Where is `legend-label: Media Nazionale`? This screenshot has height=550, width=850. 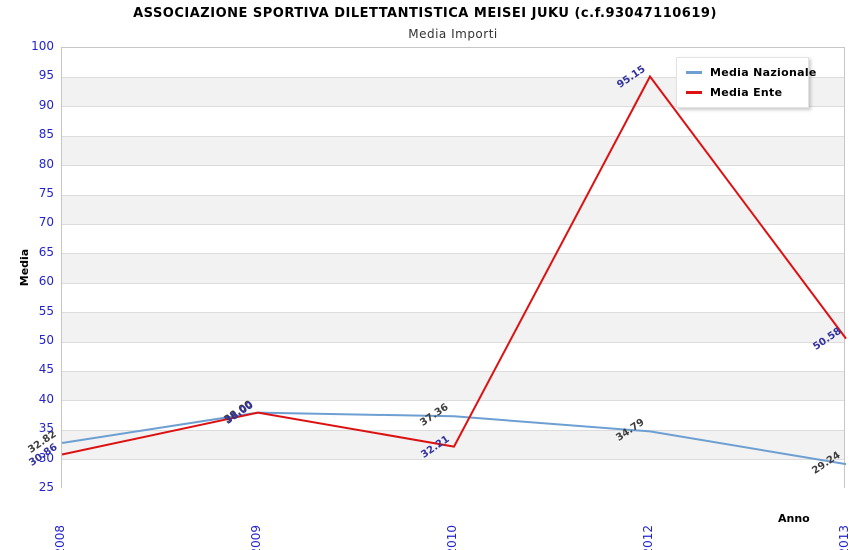 legend-label: Media Nazionale is located at coordinates (763, 72).